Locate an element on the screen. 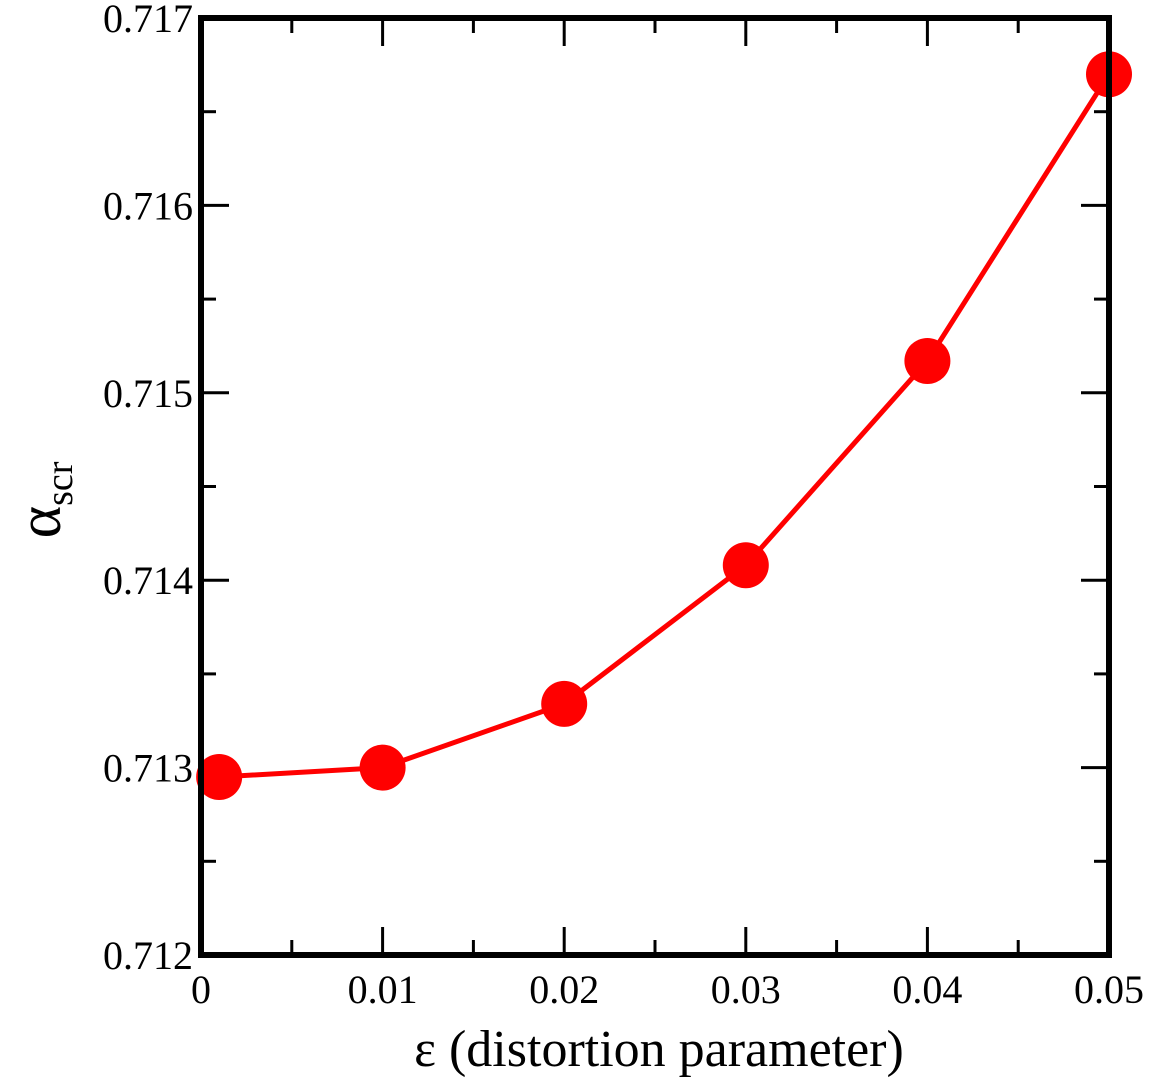  x-tick-label: 0.03 is located at coordinates (746, 989).